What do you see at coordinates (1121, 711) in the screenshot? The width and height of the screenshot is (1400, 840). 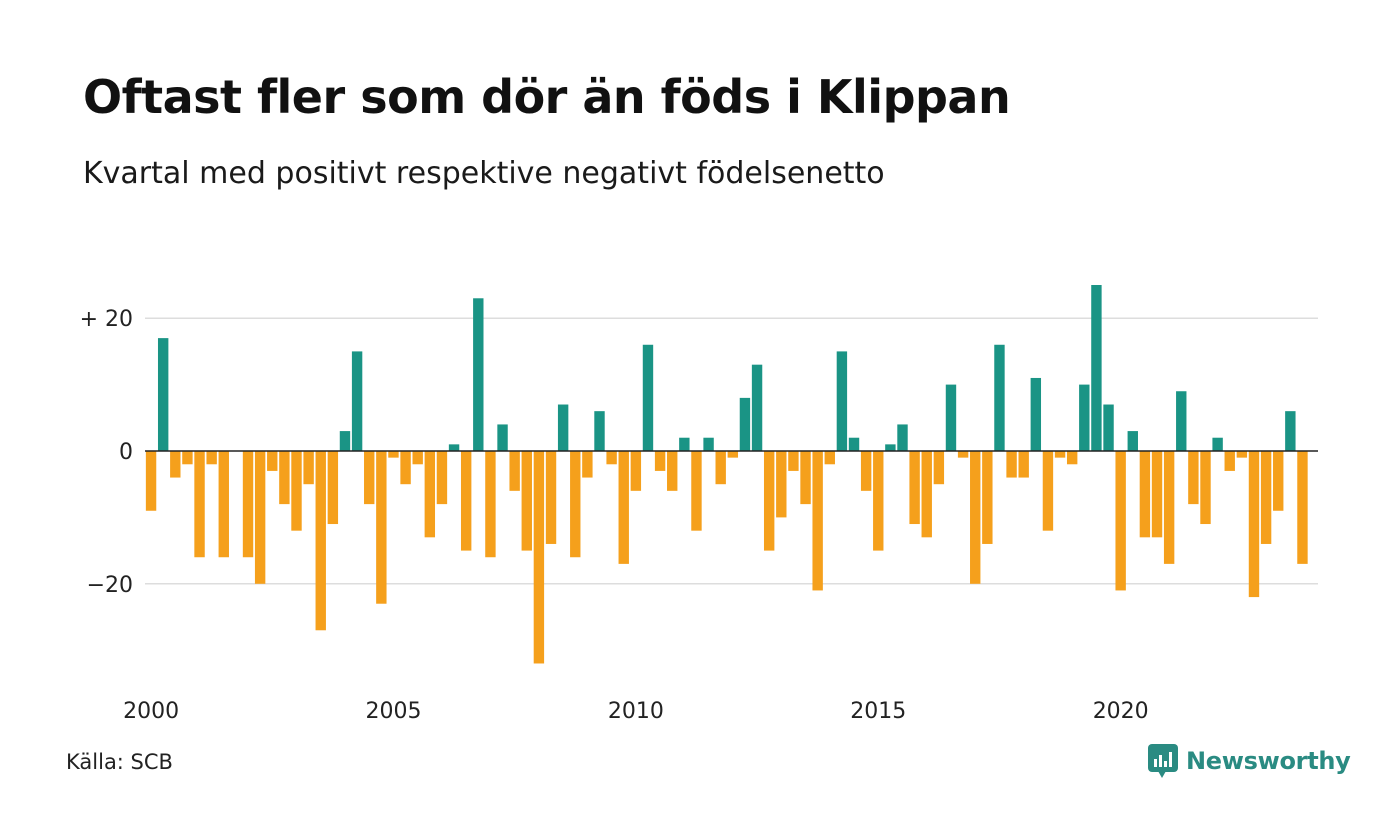 I see `x-tick-label: 2020` at bounding box center [1121, 711].